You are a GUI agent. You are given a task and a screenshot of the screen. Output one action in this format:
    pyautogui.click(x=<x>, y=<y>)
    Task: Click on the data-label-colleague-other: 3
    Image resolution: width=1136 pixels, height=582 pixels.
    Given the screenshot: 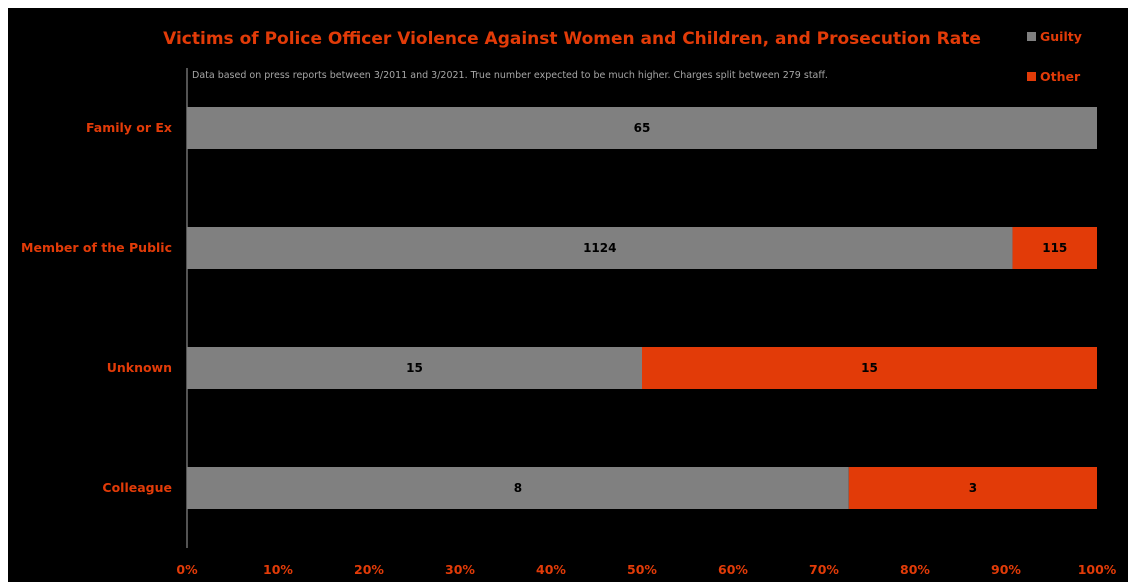 What is the action you would take?
    pyautogui.click(x=973, y=488)
    